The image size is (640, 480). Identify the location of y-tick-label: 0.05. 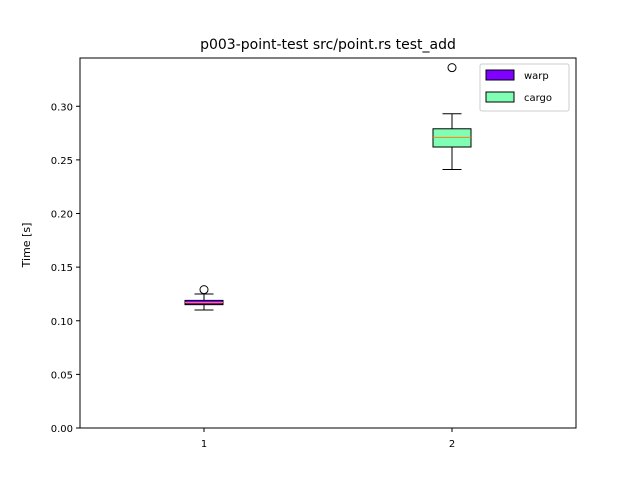
(62, 375).